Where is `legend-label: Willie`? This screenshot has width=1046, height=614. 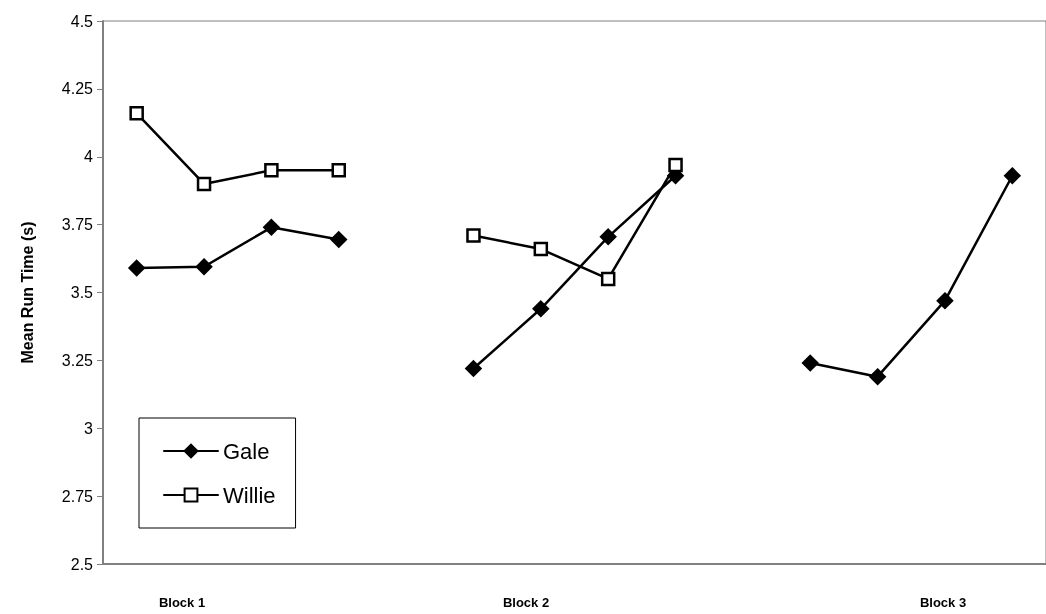 legend-label: Willie is located at coordinates (249, 495).